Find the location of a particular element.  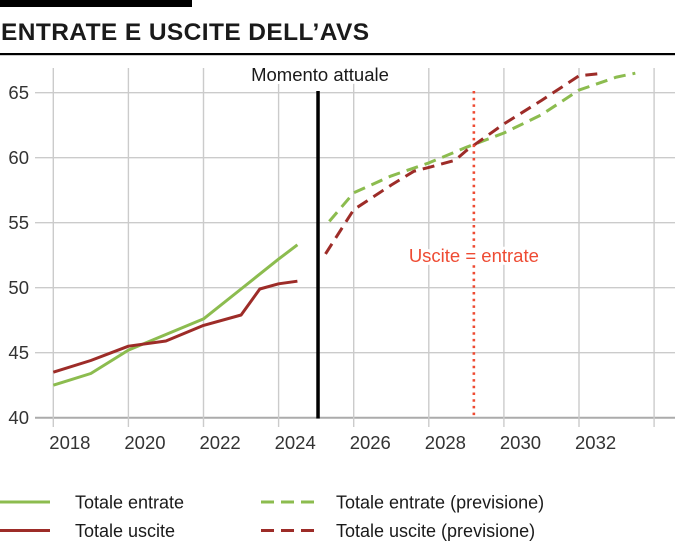

series-line-totale-uscite is located at coordinates (175, 326).